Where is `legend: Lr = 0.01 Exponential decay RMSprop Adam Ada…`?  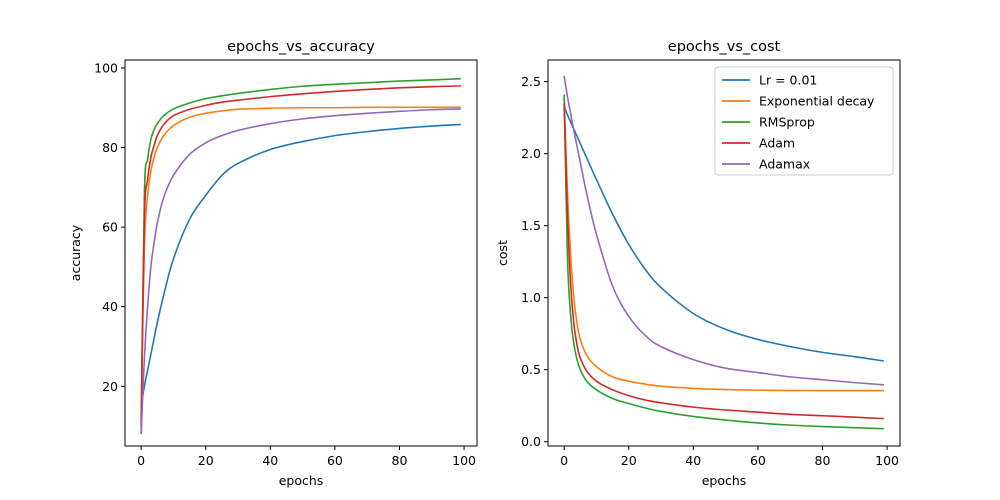
legend: Lr = 0.01 Exponential decay RMSprop Adam Ada… is located at coordinates (804, 121).